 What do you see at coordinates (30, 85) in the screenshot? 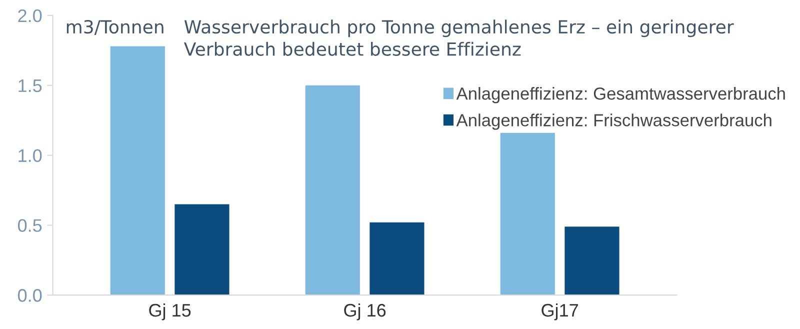
I see `y-tick-label: 1.5` at bounding box center [30, 85].